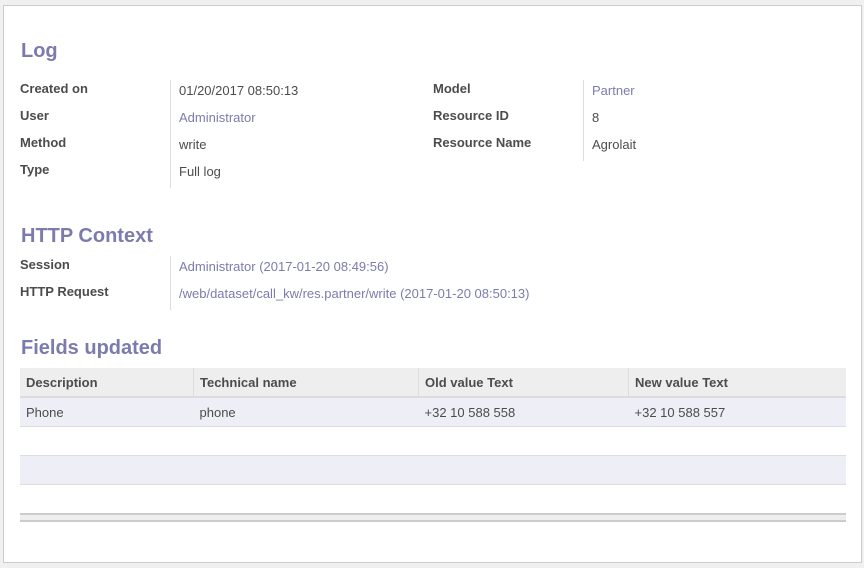  What do you see at coordinates (523, 412) in the screenshot?
I see `cell-old-value: +32 10 588 558` at bounding box center [523, 412].